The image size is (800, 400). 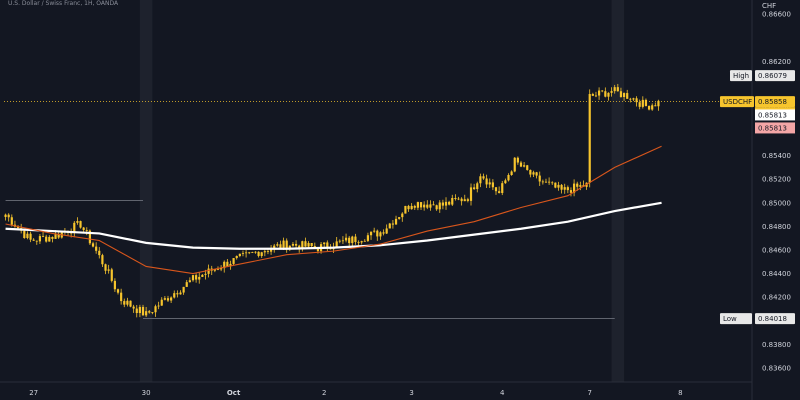 I want to click on time-tick-label: 30, so click(x=146, y=393).